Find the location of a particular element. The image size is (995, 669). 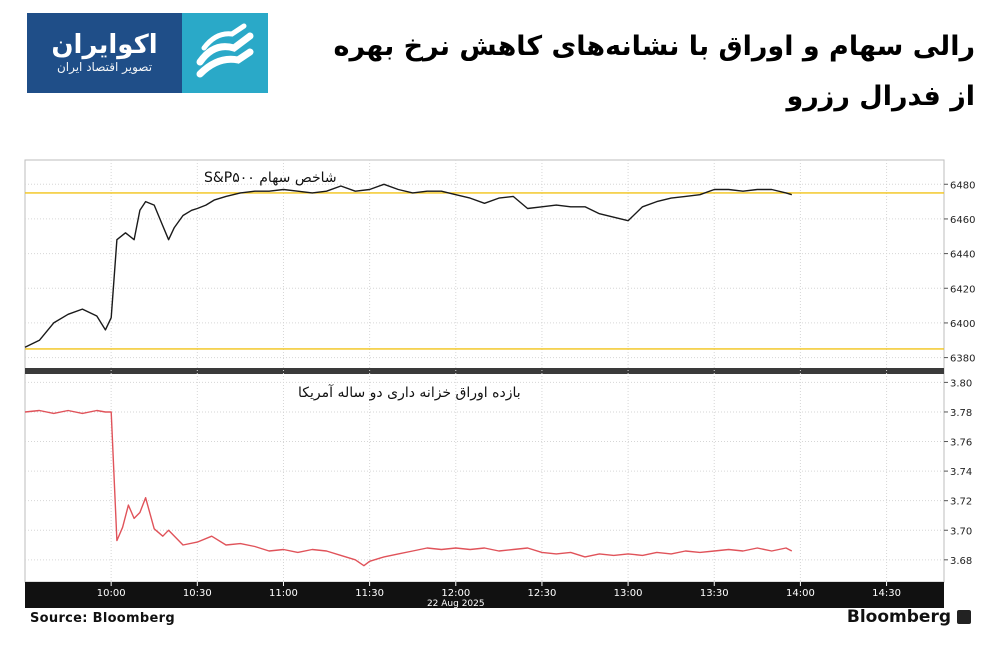

x-tick-label: 12:00 is located at coordinates (455, 593).